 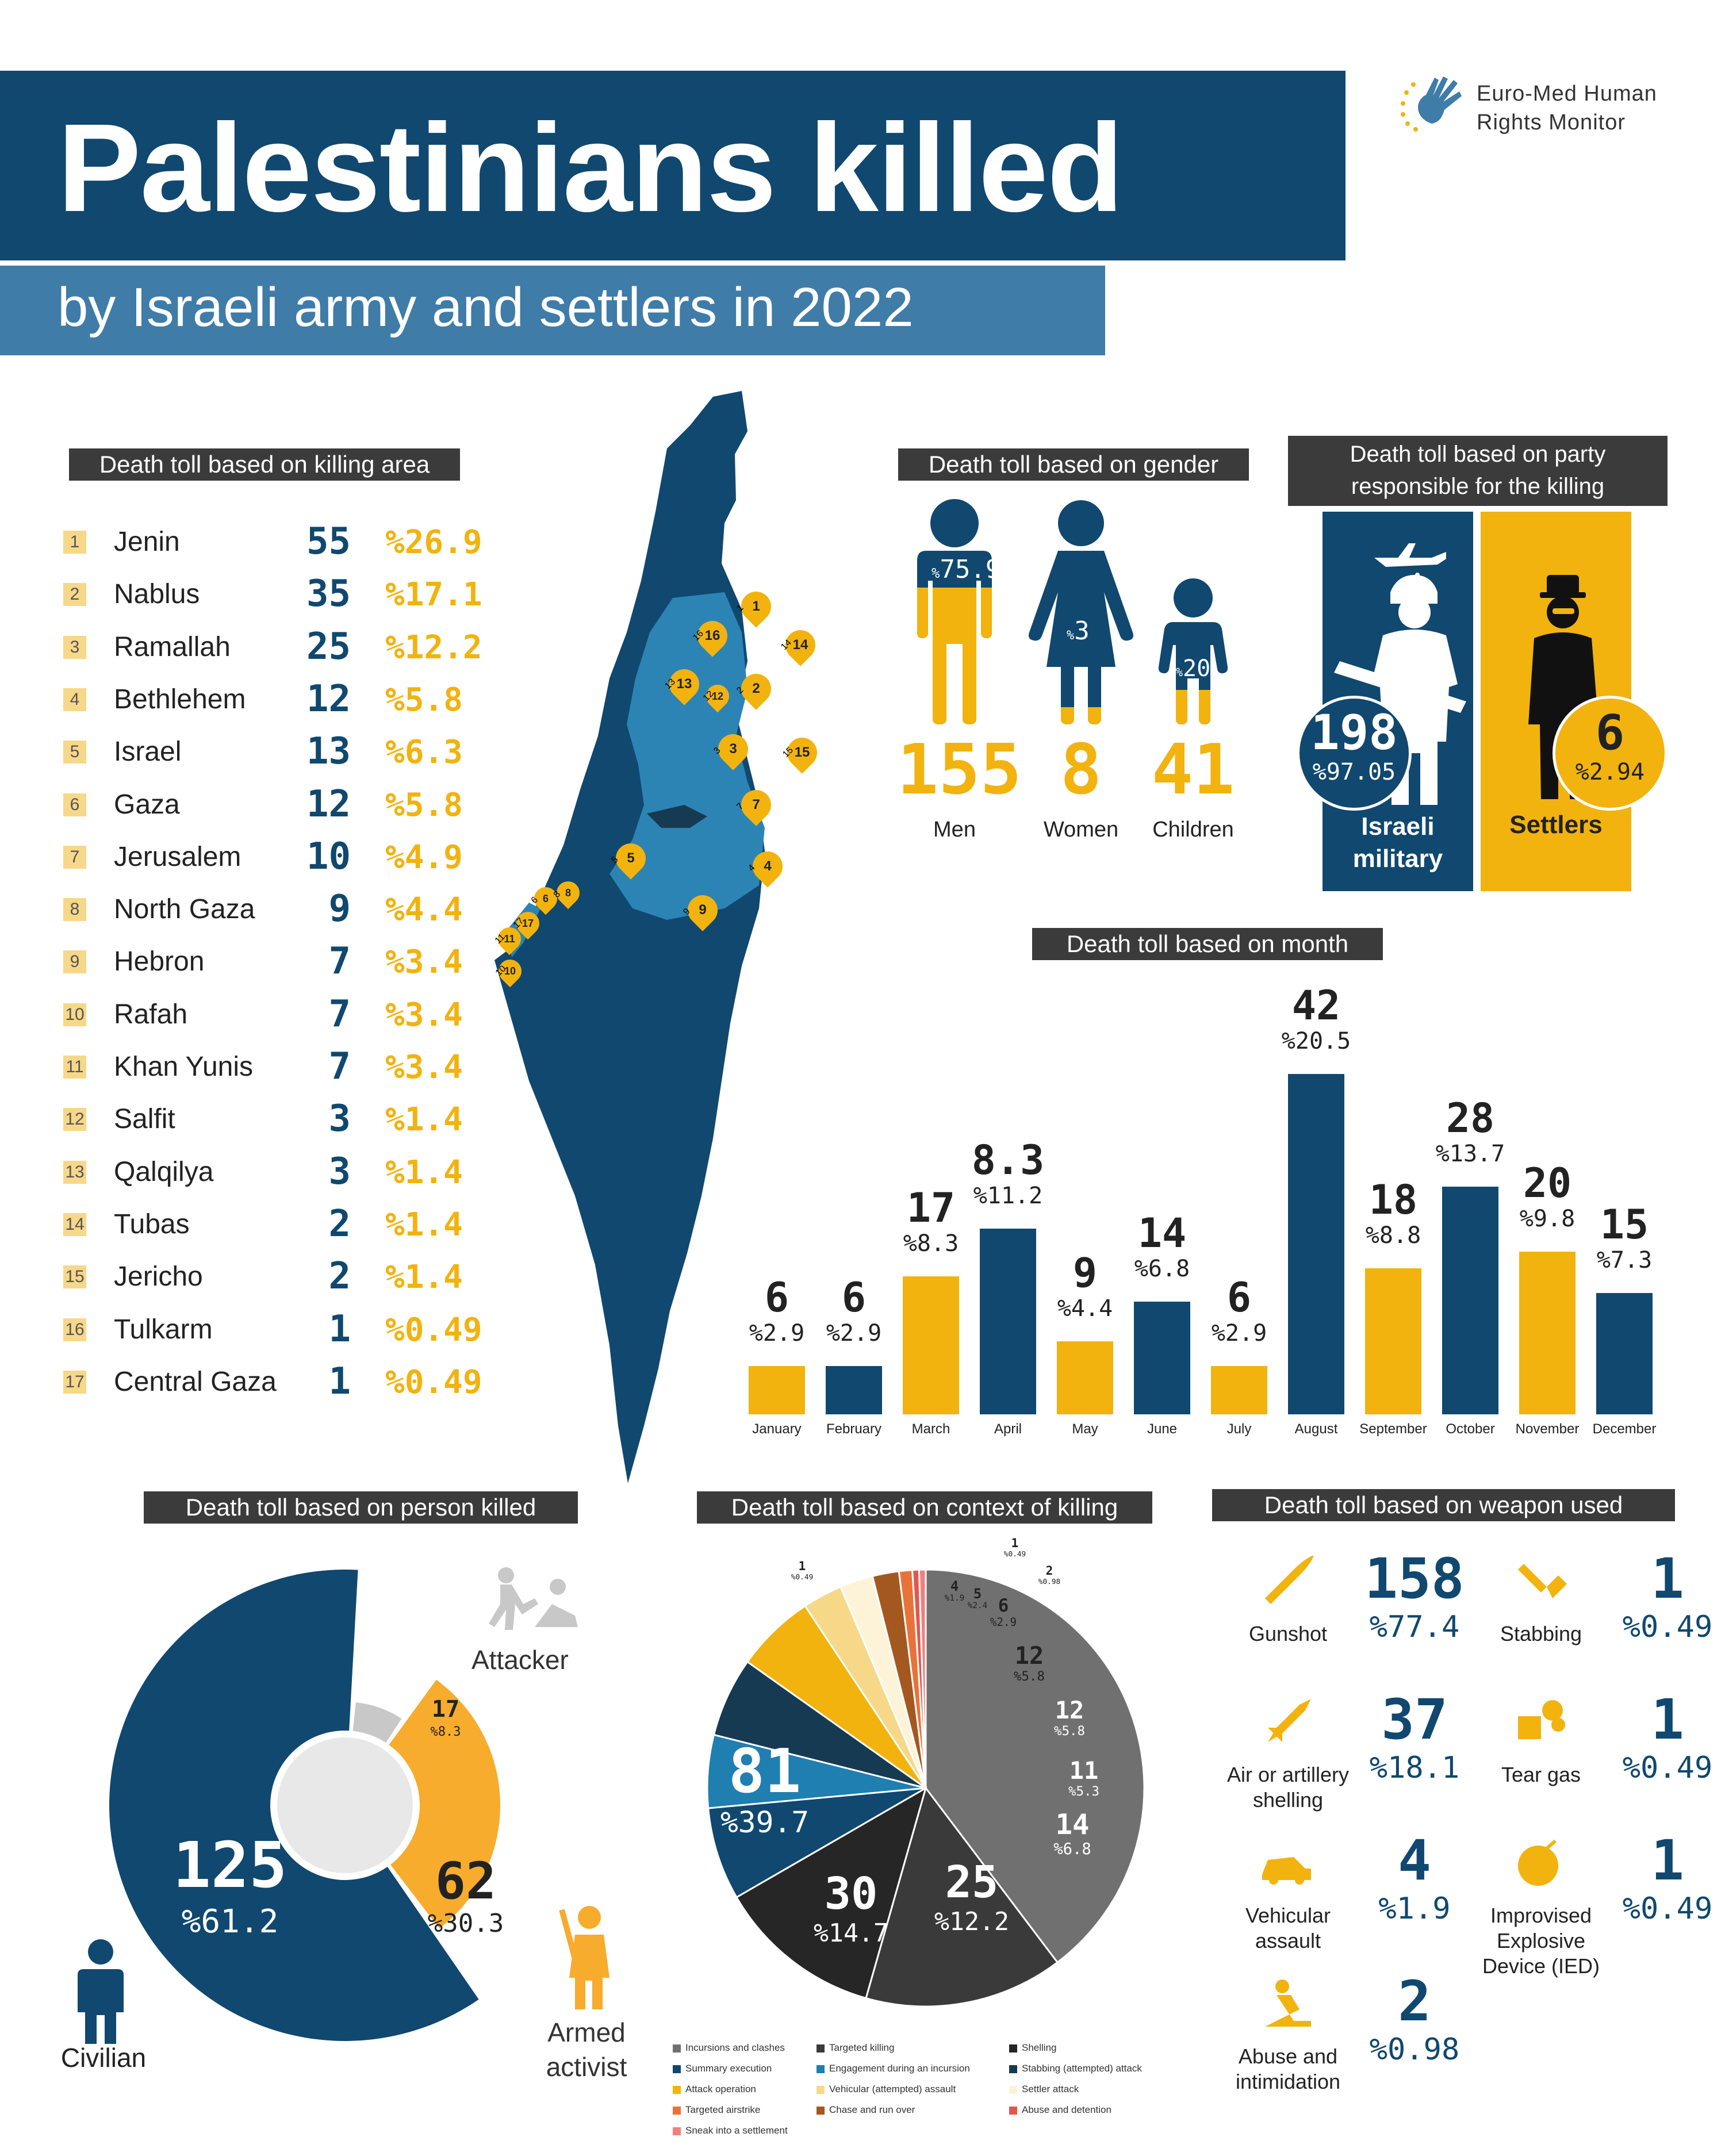 I want to click on men-pct-prefix: %, so click(x=935, y=573).